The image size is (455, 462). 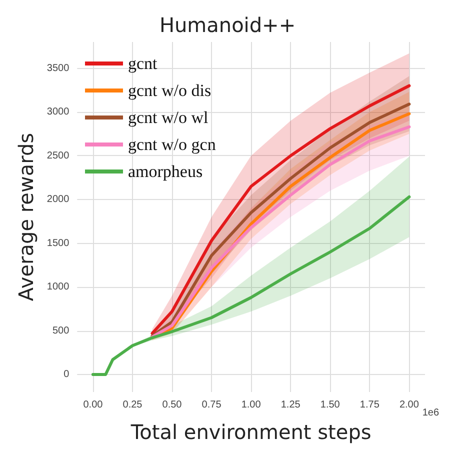 What do you see at coordinates (26, 217) in the screenshot?
I see `y-axis-title: Average rewards` at bounding box center [26, 217].